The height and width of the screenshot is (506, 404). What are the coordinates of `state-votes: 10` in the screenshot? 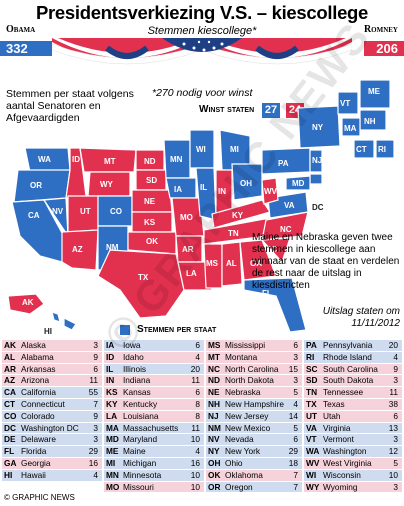 It's located at (393, 474).